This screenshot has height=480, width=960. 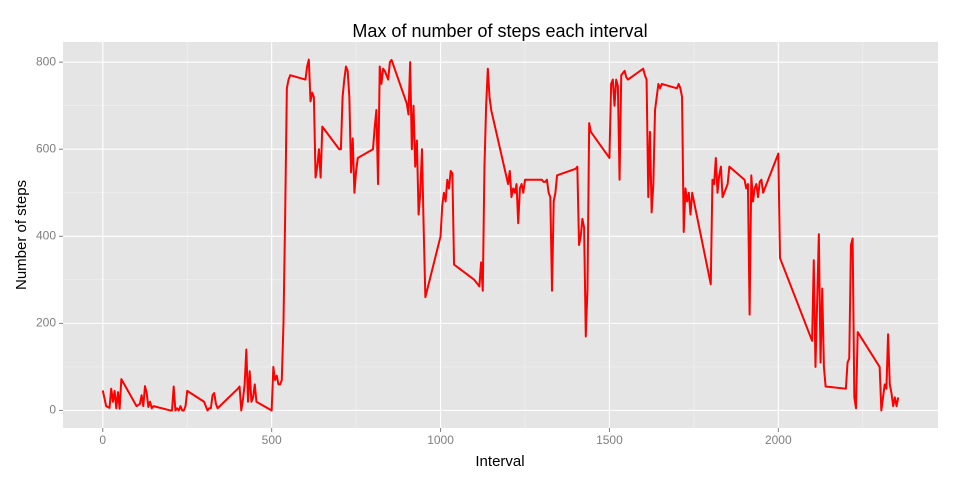 I want to click on chart-title: Max of number of steps each interval, so click(x=499, y=31).